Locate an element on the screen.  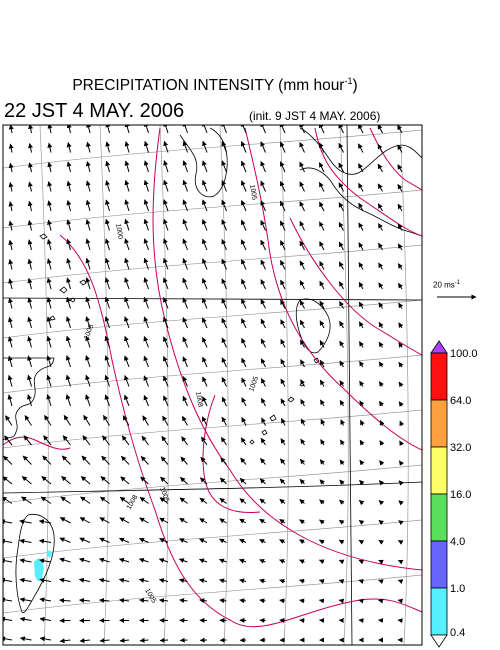
title-exponent: -1 is located at coordinates (348, 81).